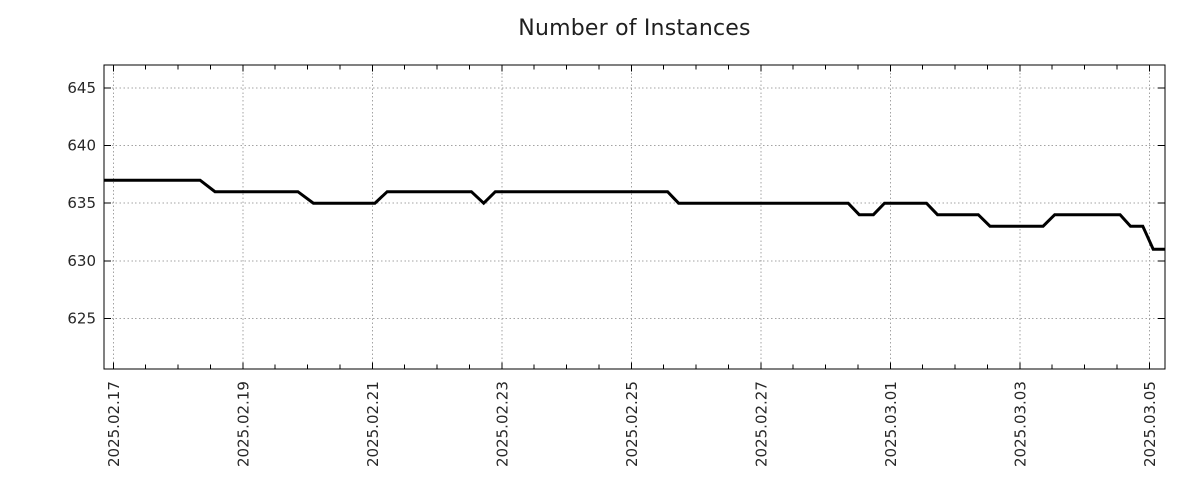 This screenshot has width=1200, height=500. I want to click on y-tick-label: 635, so click(81, 203).